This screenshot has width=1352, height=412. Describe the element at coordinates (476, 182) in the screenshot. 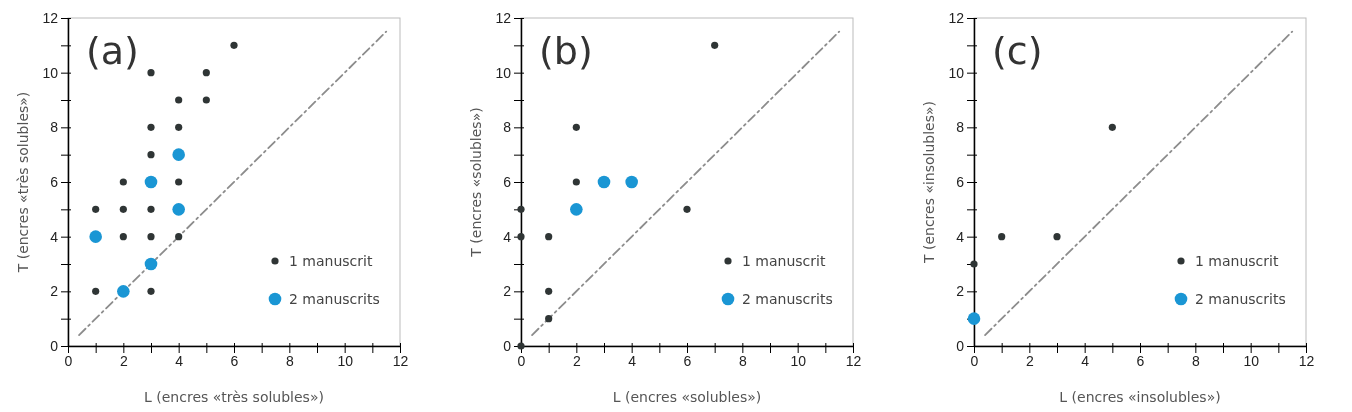

I see `y-axis-title: T (encres «solubles»)` at that location.